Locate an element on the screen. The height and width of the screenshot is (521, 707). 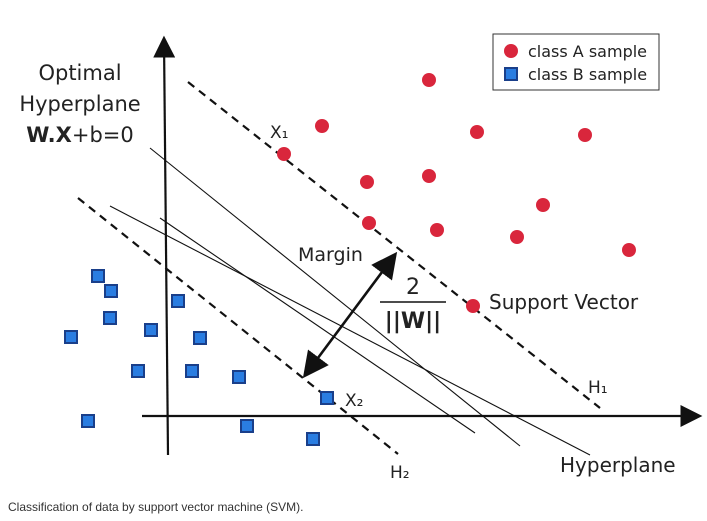
margin-label: Margin is located at coordinates (330, 255).